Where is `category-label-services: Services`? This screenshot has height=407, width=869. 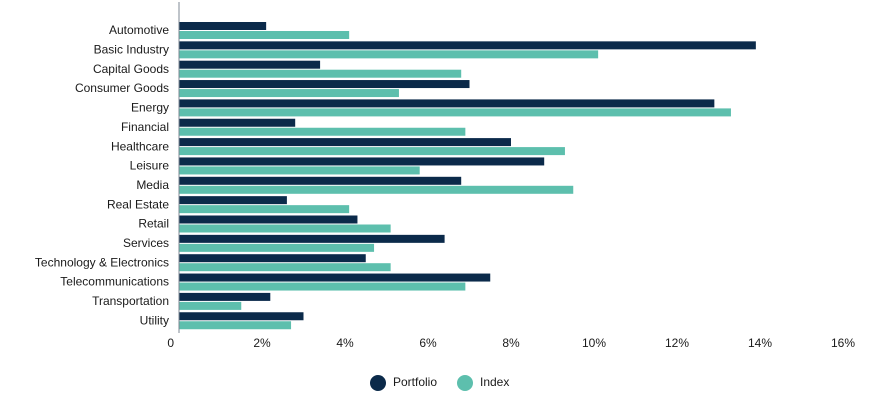
category-label-services: Services is located at coordinates (146, 243).